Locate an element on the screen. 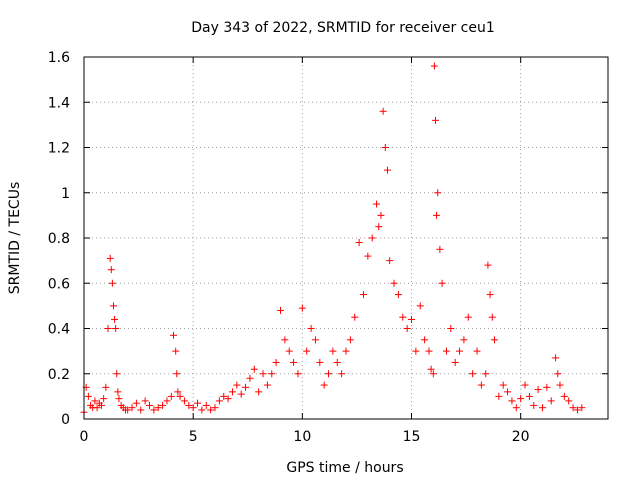 The width and height of the screenshot is (640, 480). x-tick-label: 15 is located at coordinates (412, 437).